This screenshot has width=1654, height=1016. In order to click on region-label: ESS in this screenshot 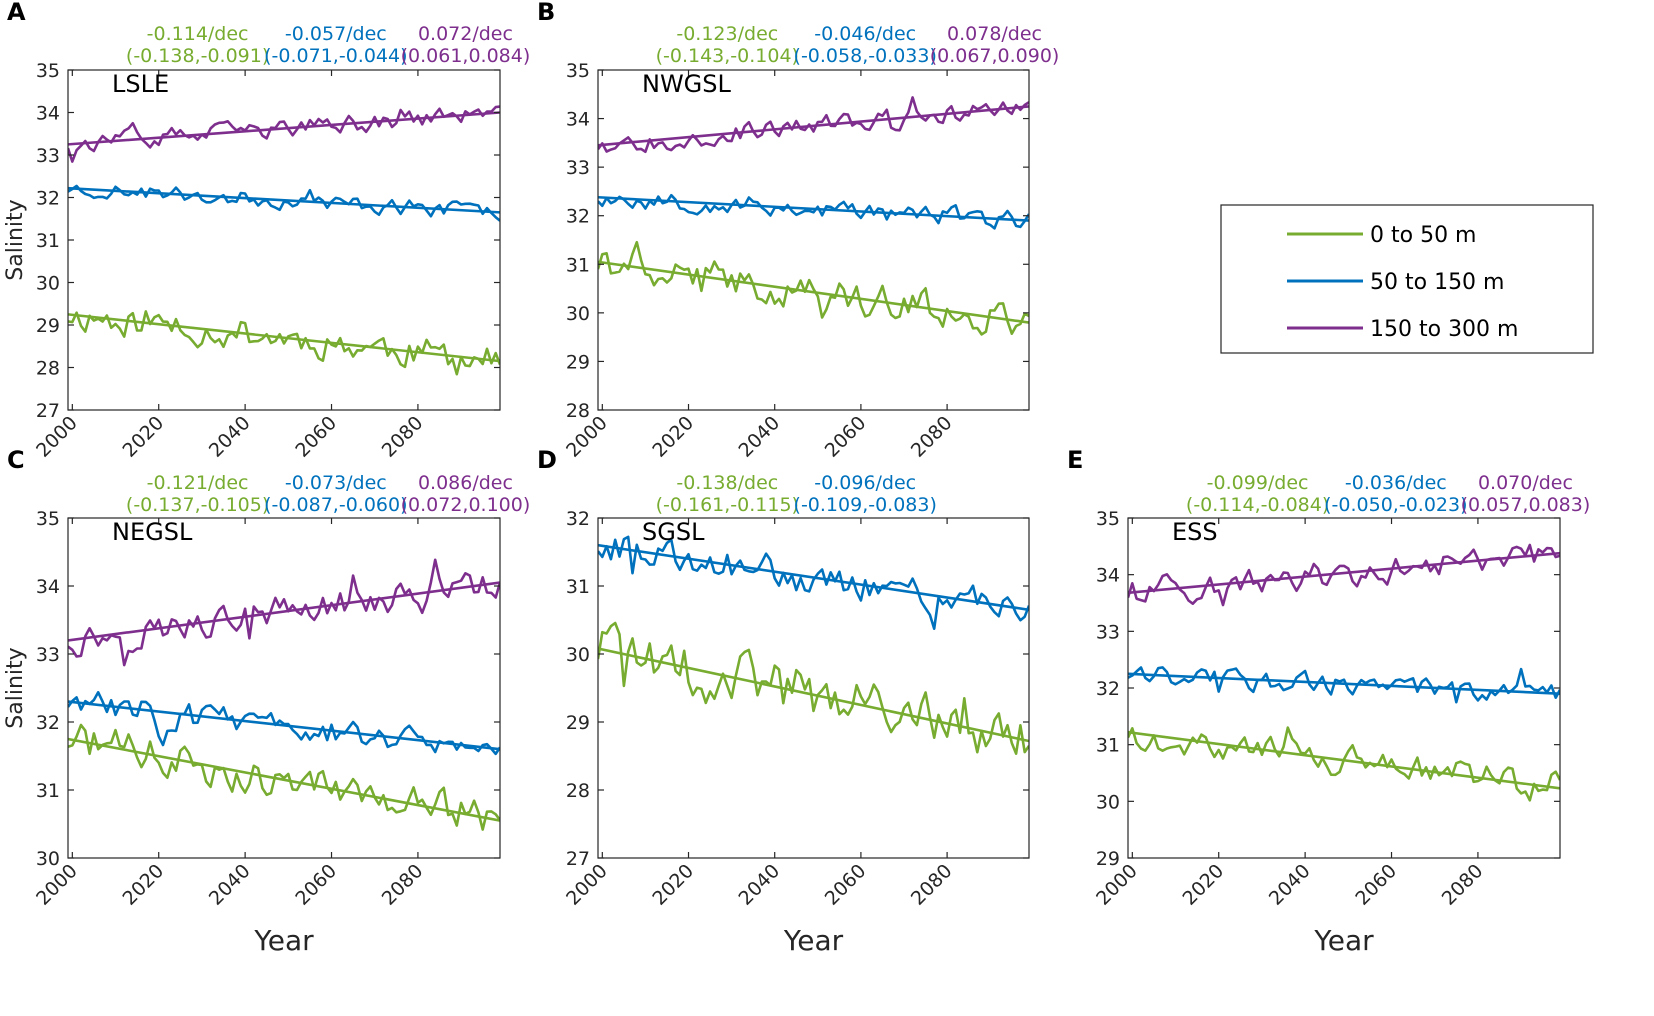, I will do `click(1195, 532)`.